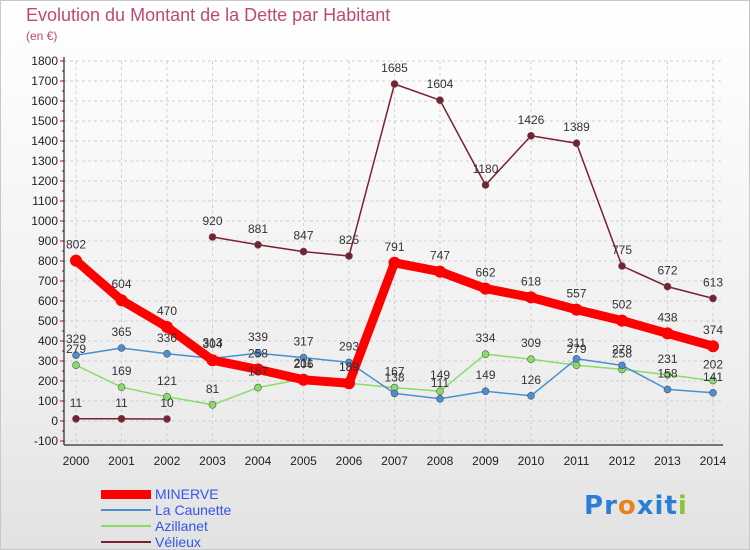  What do you see at coordinates (713, 365) in the screenshot?
I see `data-label-azillanet: 202` at bounding box center [713, 365].